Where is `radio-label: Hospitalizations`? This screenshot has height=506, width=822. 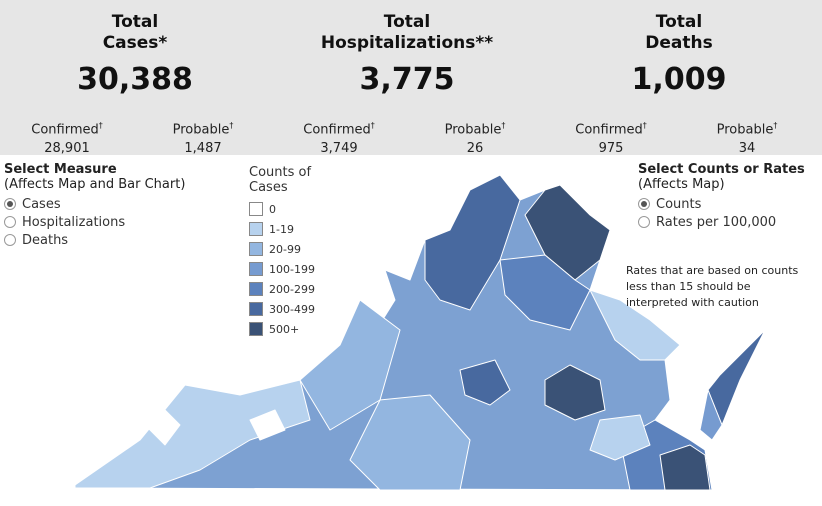
radio-label: Hospitalizations is located at coordinates (74, 222).